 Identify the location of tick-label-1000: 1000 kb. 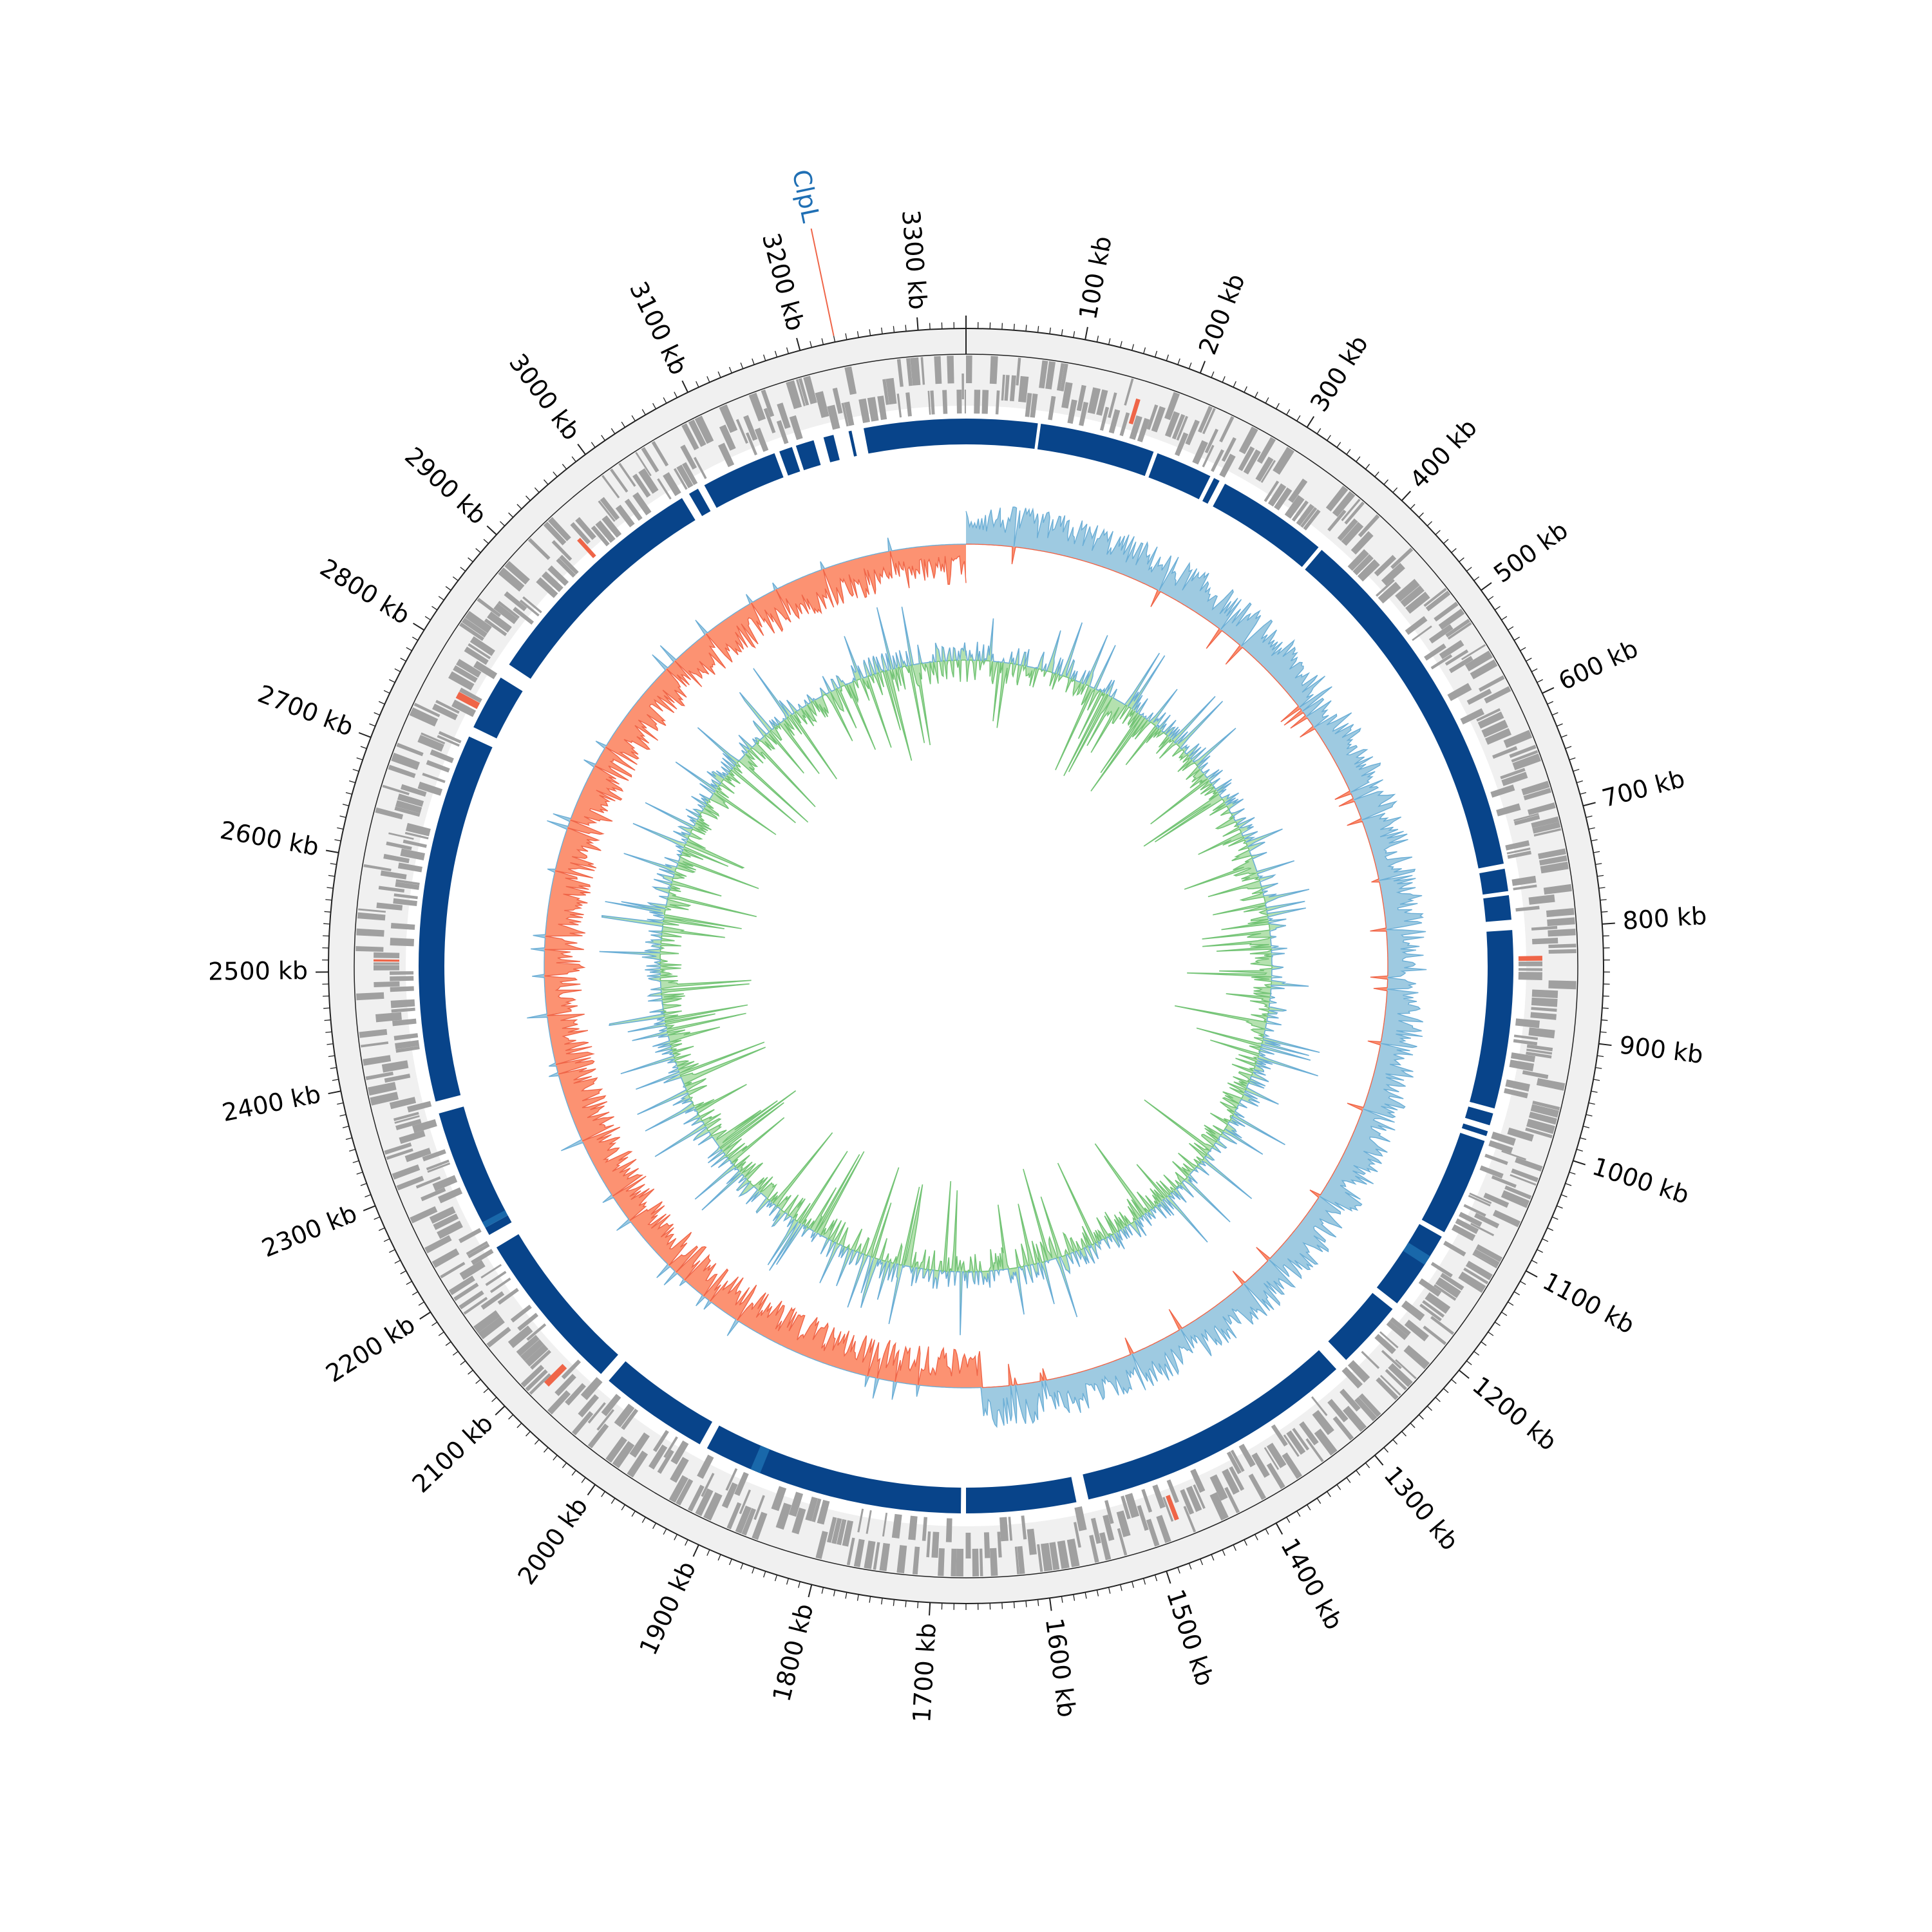
(1640, 1180).